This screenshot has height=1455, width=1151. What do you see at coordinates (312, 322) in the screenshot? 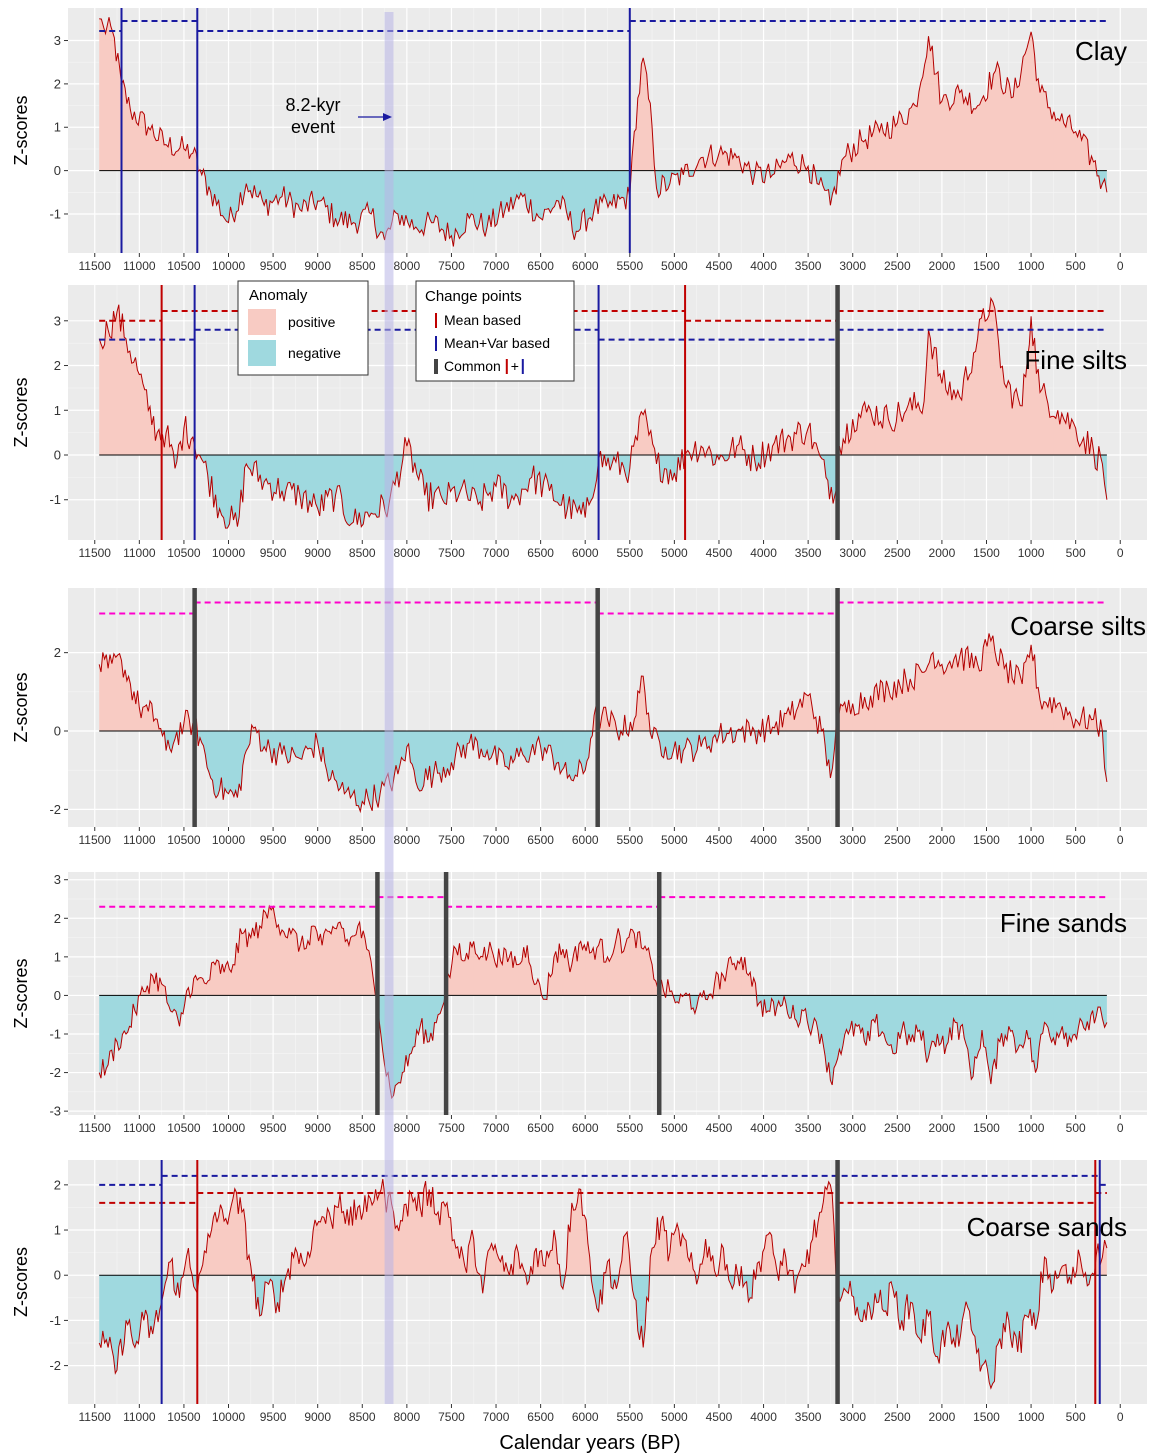
I see `legend-label-positive: positive` at bounding box center [312, 322].